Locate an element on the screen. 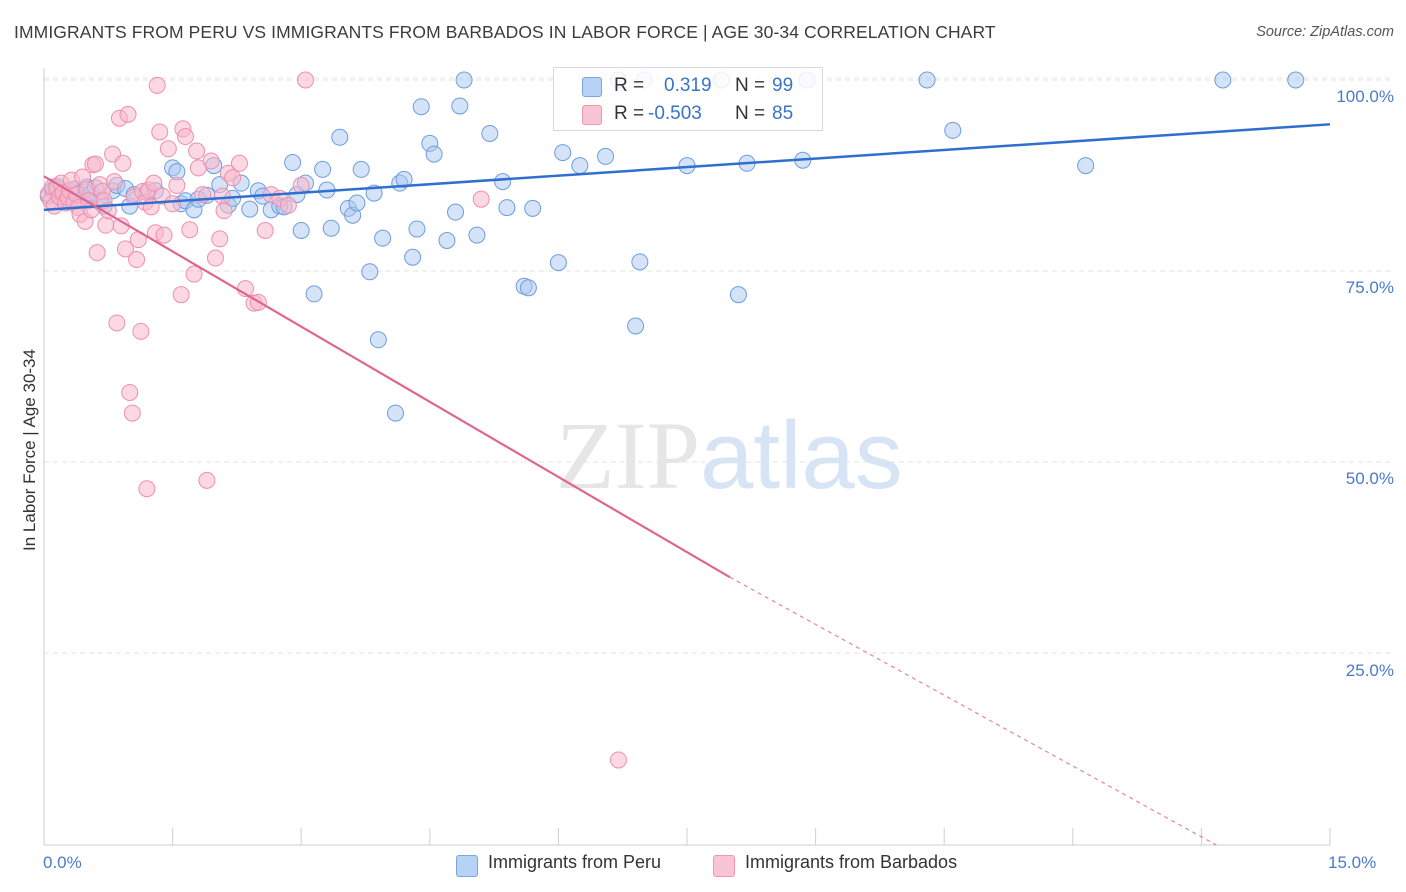 This screenshot has height=892, width=1406. bottom-legend-swatch-peru is located at coordinates (467, 866).